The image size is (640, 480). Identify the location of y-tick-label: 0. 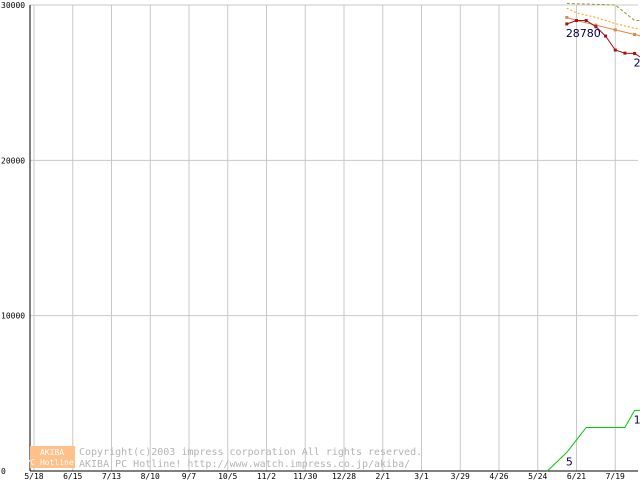
(3, 471).